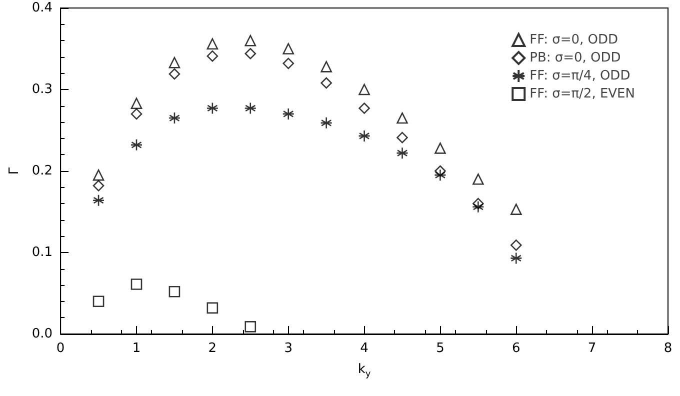 The image size is (680, 396). What do you see at coordinates (14, 170) in the screenshot?
I see `y-axis-title: Γ` at bounding box center [14, 170].